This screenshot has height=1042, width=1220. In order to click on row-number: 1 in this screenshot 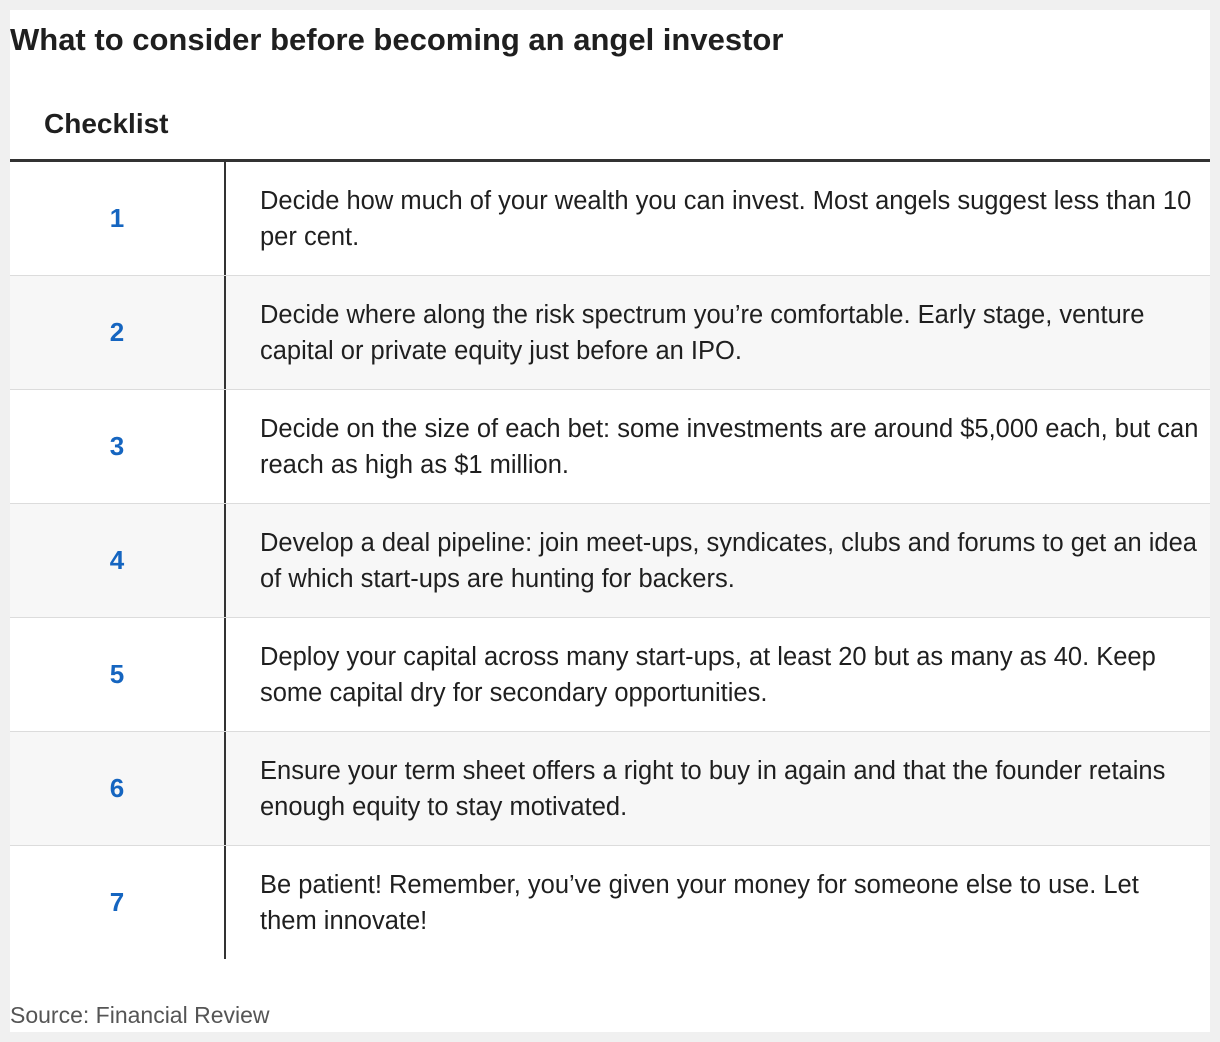, I will do `click(117, 218)`.